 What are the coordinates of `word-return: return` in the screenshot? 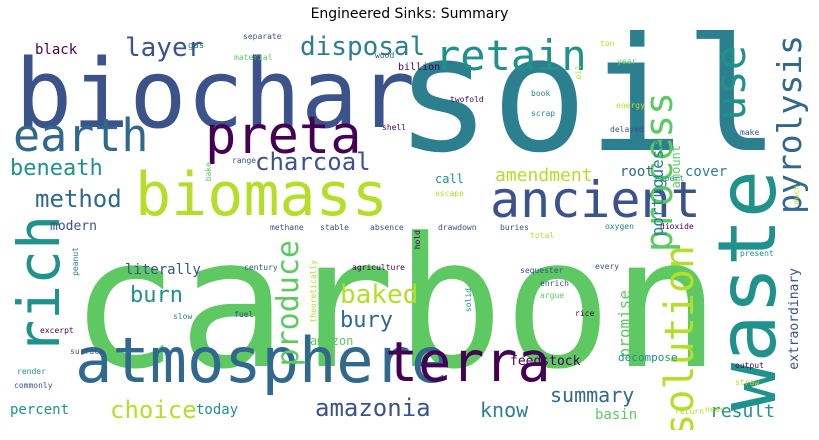 It's located at (689, 411).